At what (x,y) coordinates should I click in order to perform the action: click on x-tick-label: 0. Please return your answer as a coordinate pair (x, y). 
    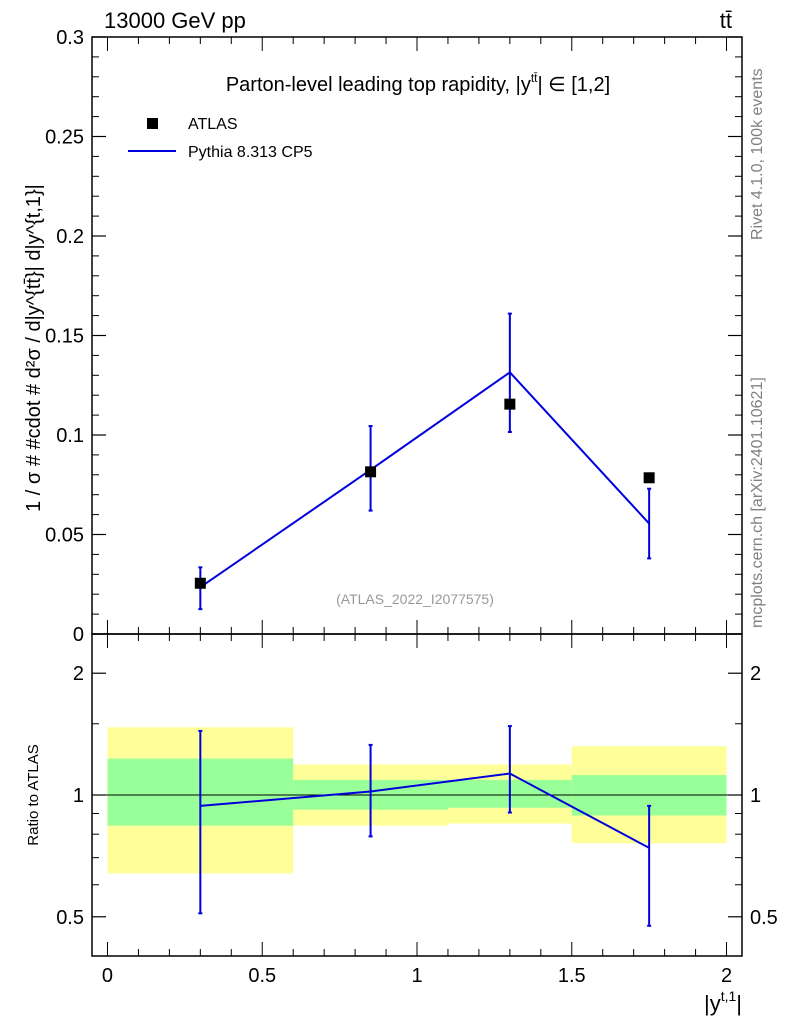
    Looking at the image, I should click on (107, 976).